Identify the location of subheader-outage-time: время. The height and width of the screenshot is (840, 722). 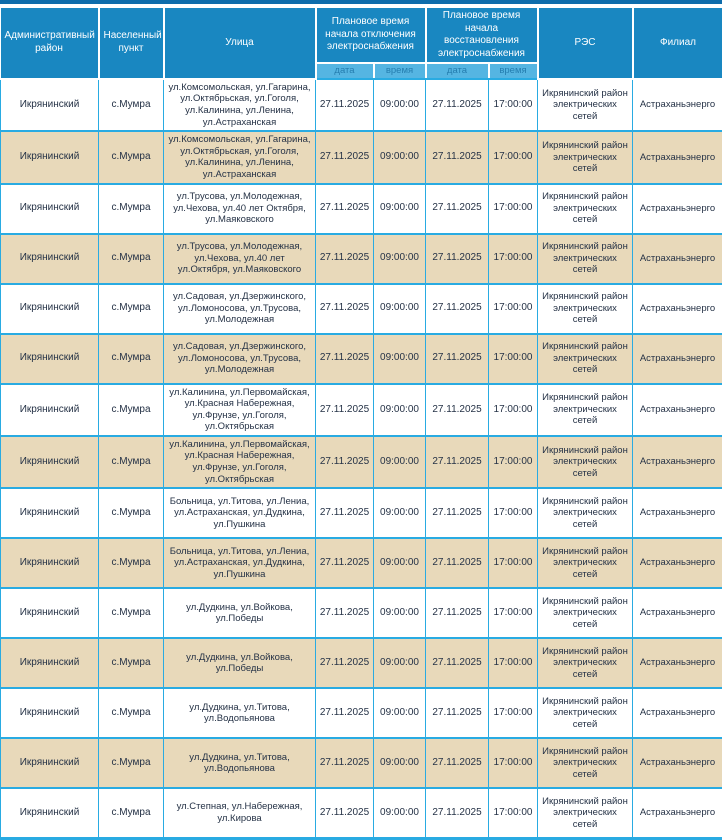
(400, 71).